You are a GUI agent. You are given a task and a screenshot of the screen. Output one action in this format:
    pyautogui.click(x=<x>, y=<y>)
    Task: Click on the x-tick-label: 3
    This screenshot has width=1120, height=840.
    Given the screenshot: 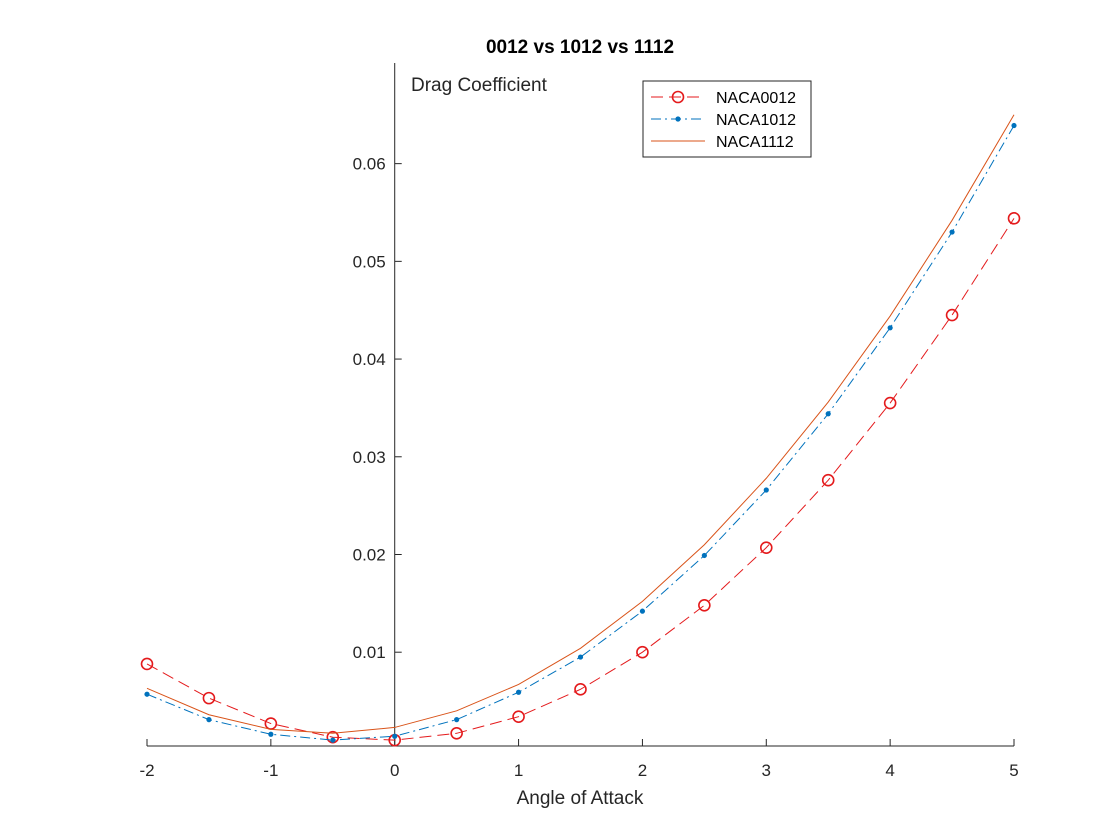 What is the action you would take?
    pyautogui.click(x=766, y=770)
    